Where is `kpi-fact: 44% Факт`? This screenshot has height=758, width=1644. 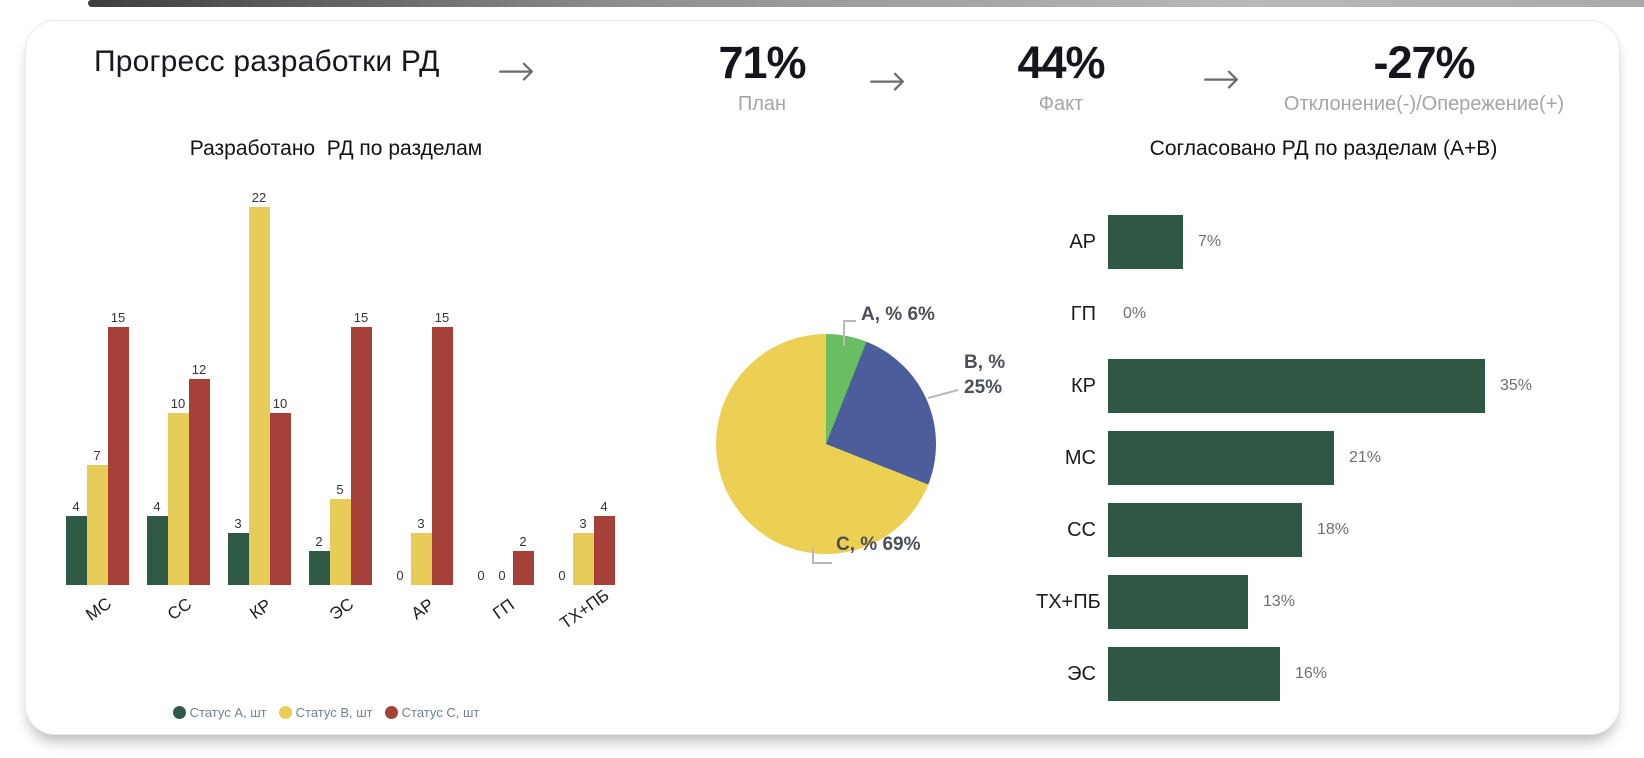 kpi-fact: 44% Факт is located at coordinates (1061, 76).